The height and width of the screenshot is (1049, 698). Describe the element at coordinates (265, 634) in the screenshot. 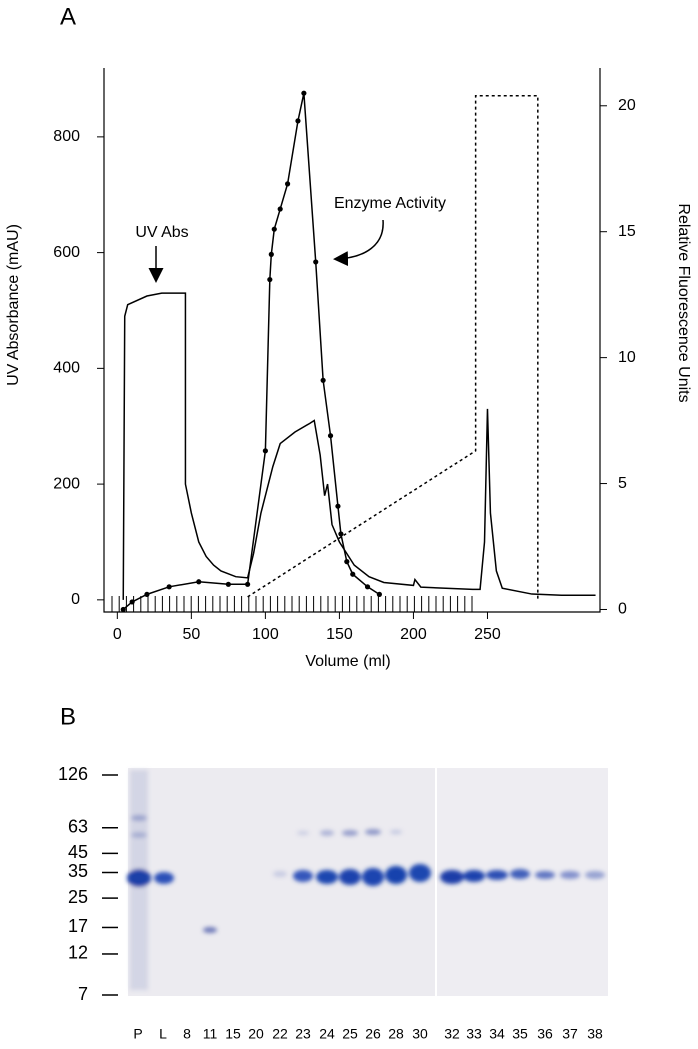

I see `x-tick-label: 100` at that location.